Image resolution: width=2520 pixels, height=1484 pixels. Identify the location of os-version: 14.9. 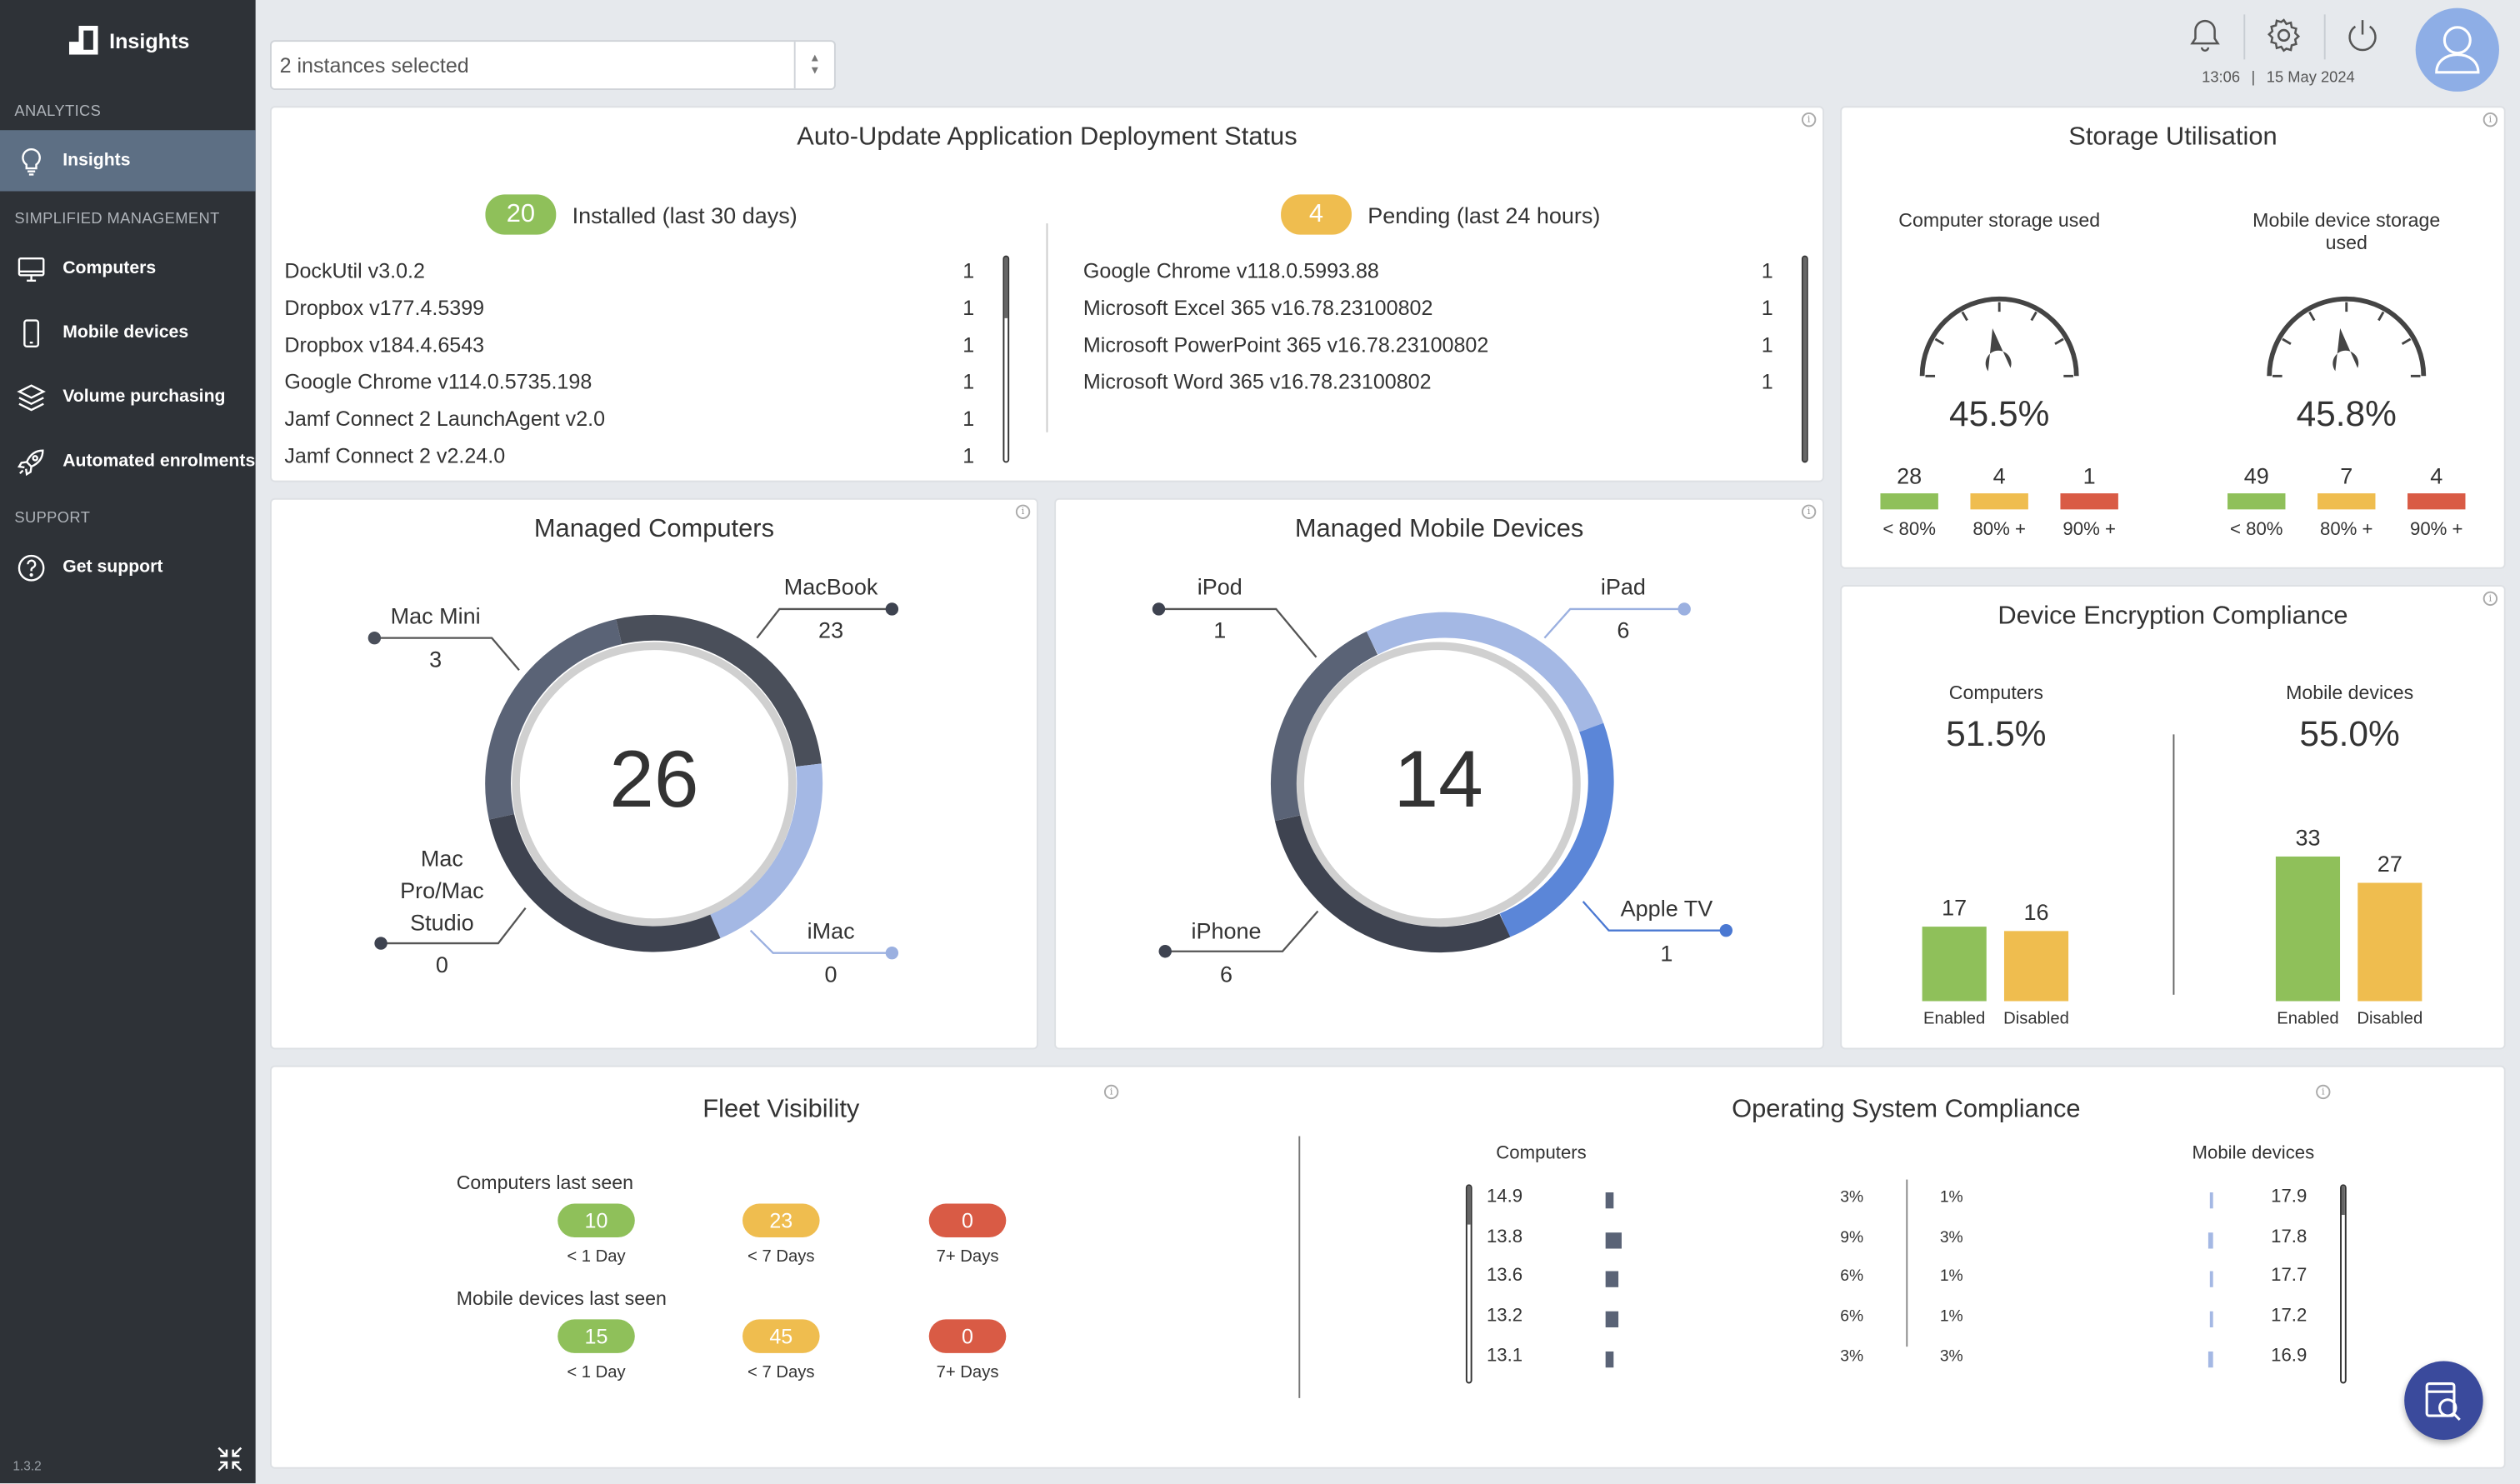
(1504, 1197).